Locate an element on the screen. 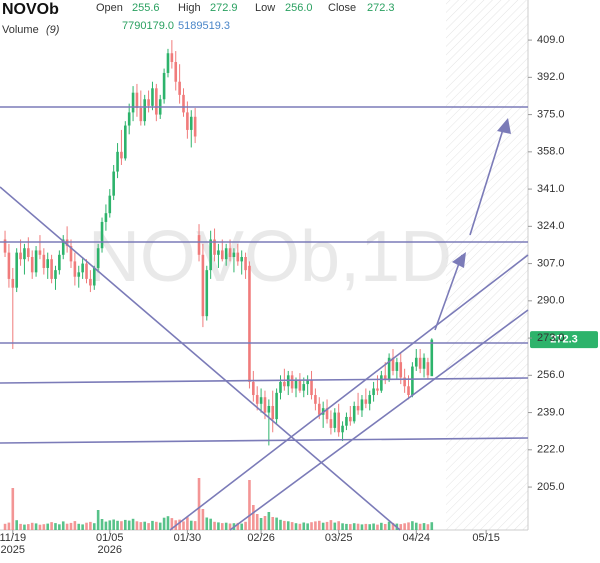  y-tick-label: 239.0 is located at coordinates (551, 412).